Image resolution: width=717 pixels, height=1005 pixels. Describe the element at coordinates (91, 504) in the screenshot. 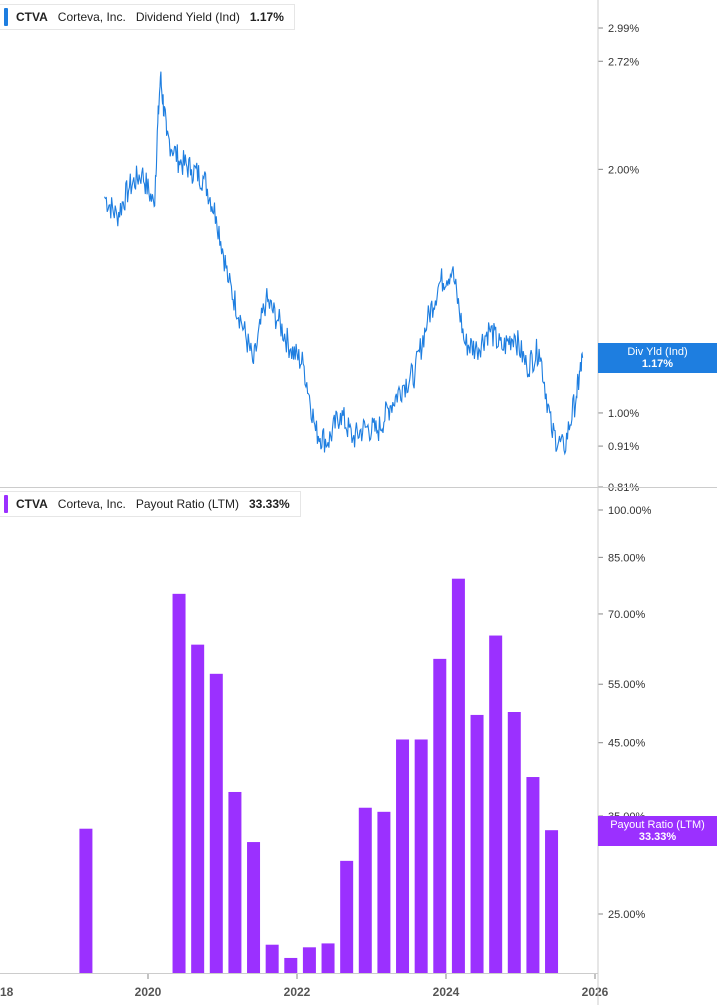

I see `bottom-legend-company: Corteva, Inc.` at that location.